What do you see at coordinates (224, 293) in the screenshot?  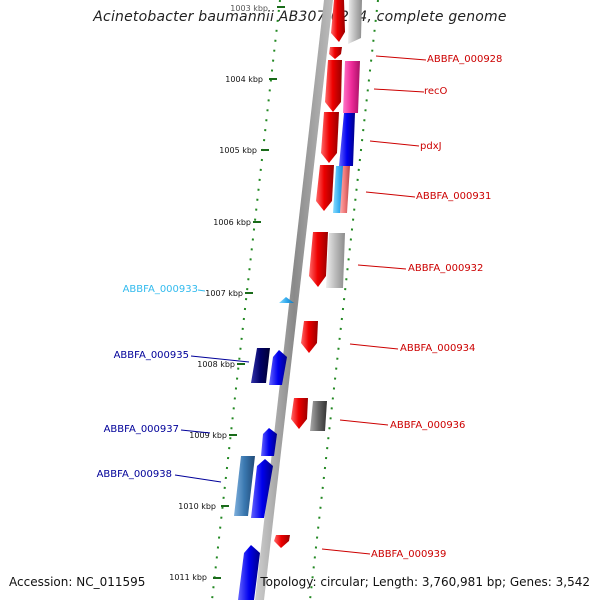 I see `tick-label: 1007 kbp` at bounding box center [224, 293].